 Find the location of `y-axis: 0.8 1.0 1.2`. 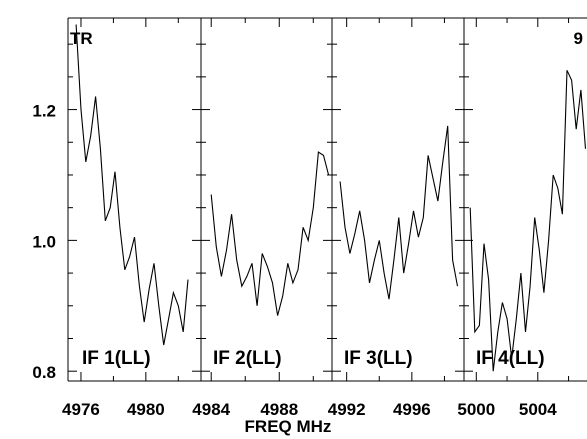

y-axis: 0.8 1.0 1.2 is located at coordinates (44, 242).